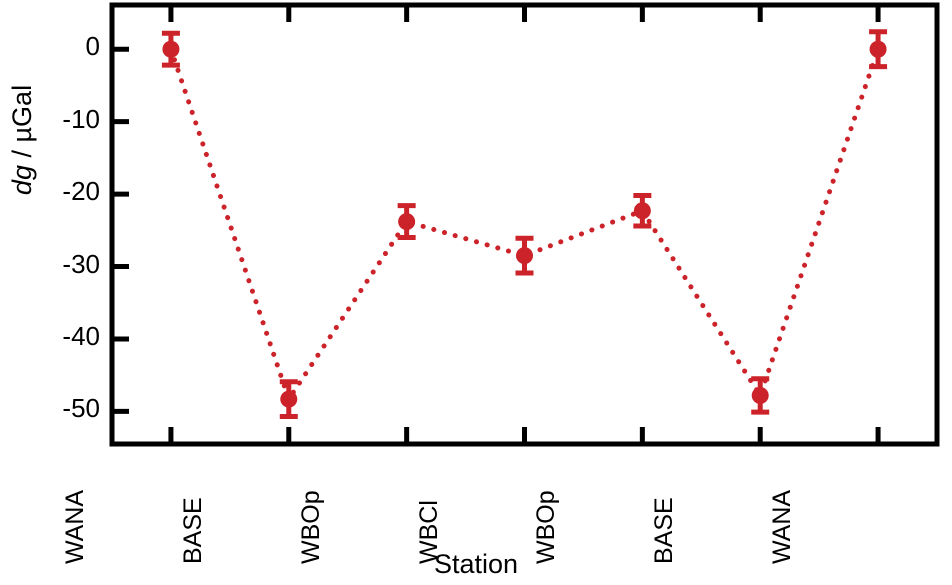 The width and height of the screenshot is (952, 585). I want to click on y-tick-label: -30, so click(81, 263).